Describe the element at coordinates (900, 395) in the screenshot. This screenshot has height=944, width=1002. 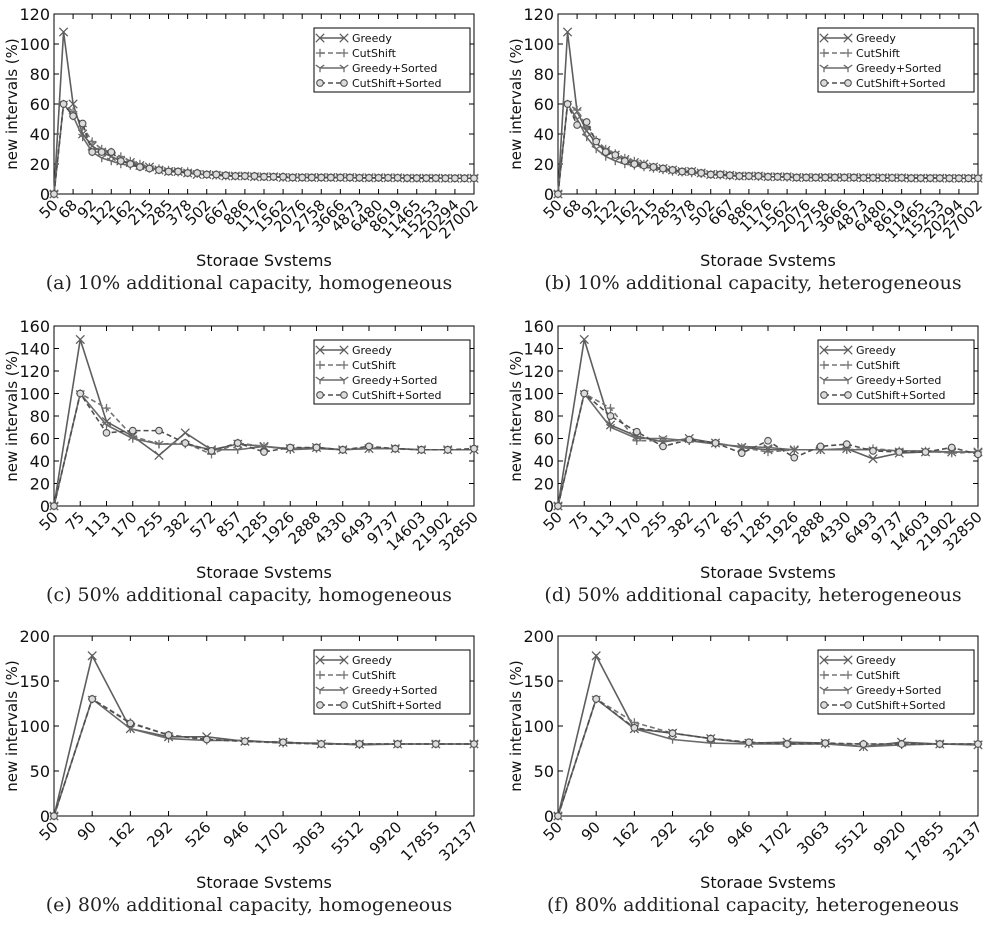
I see `legend-label: CutShift+Sorted` at that location.